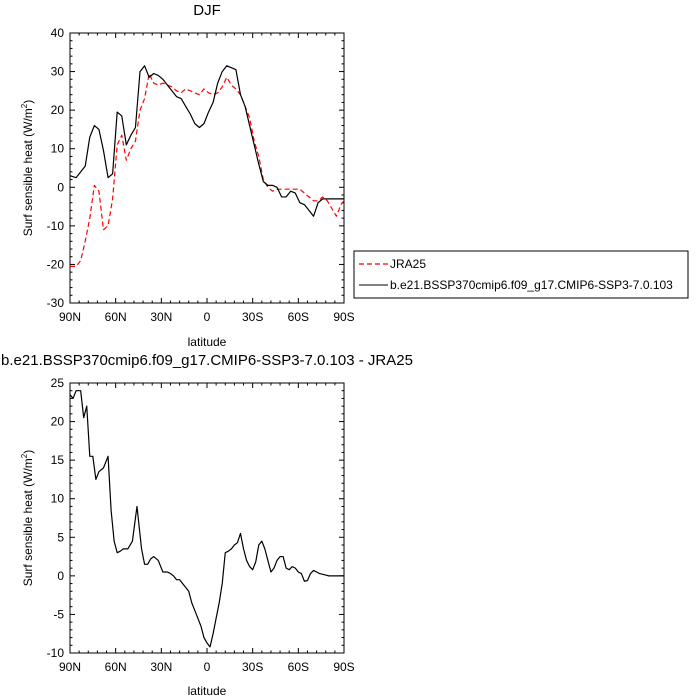  Describe the element at coordinates (27, 518) in the screenshot. I see `bottom-chart-ylabel: Surf sensible heat (W/m2)` at that location.